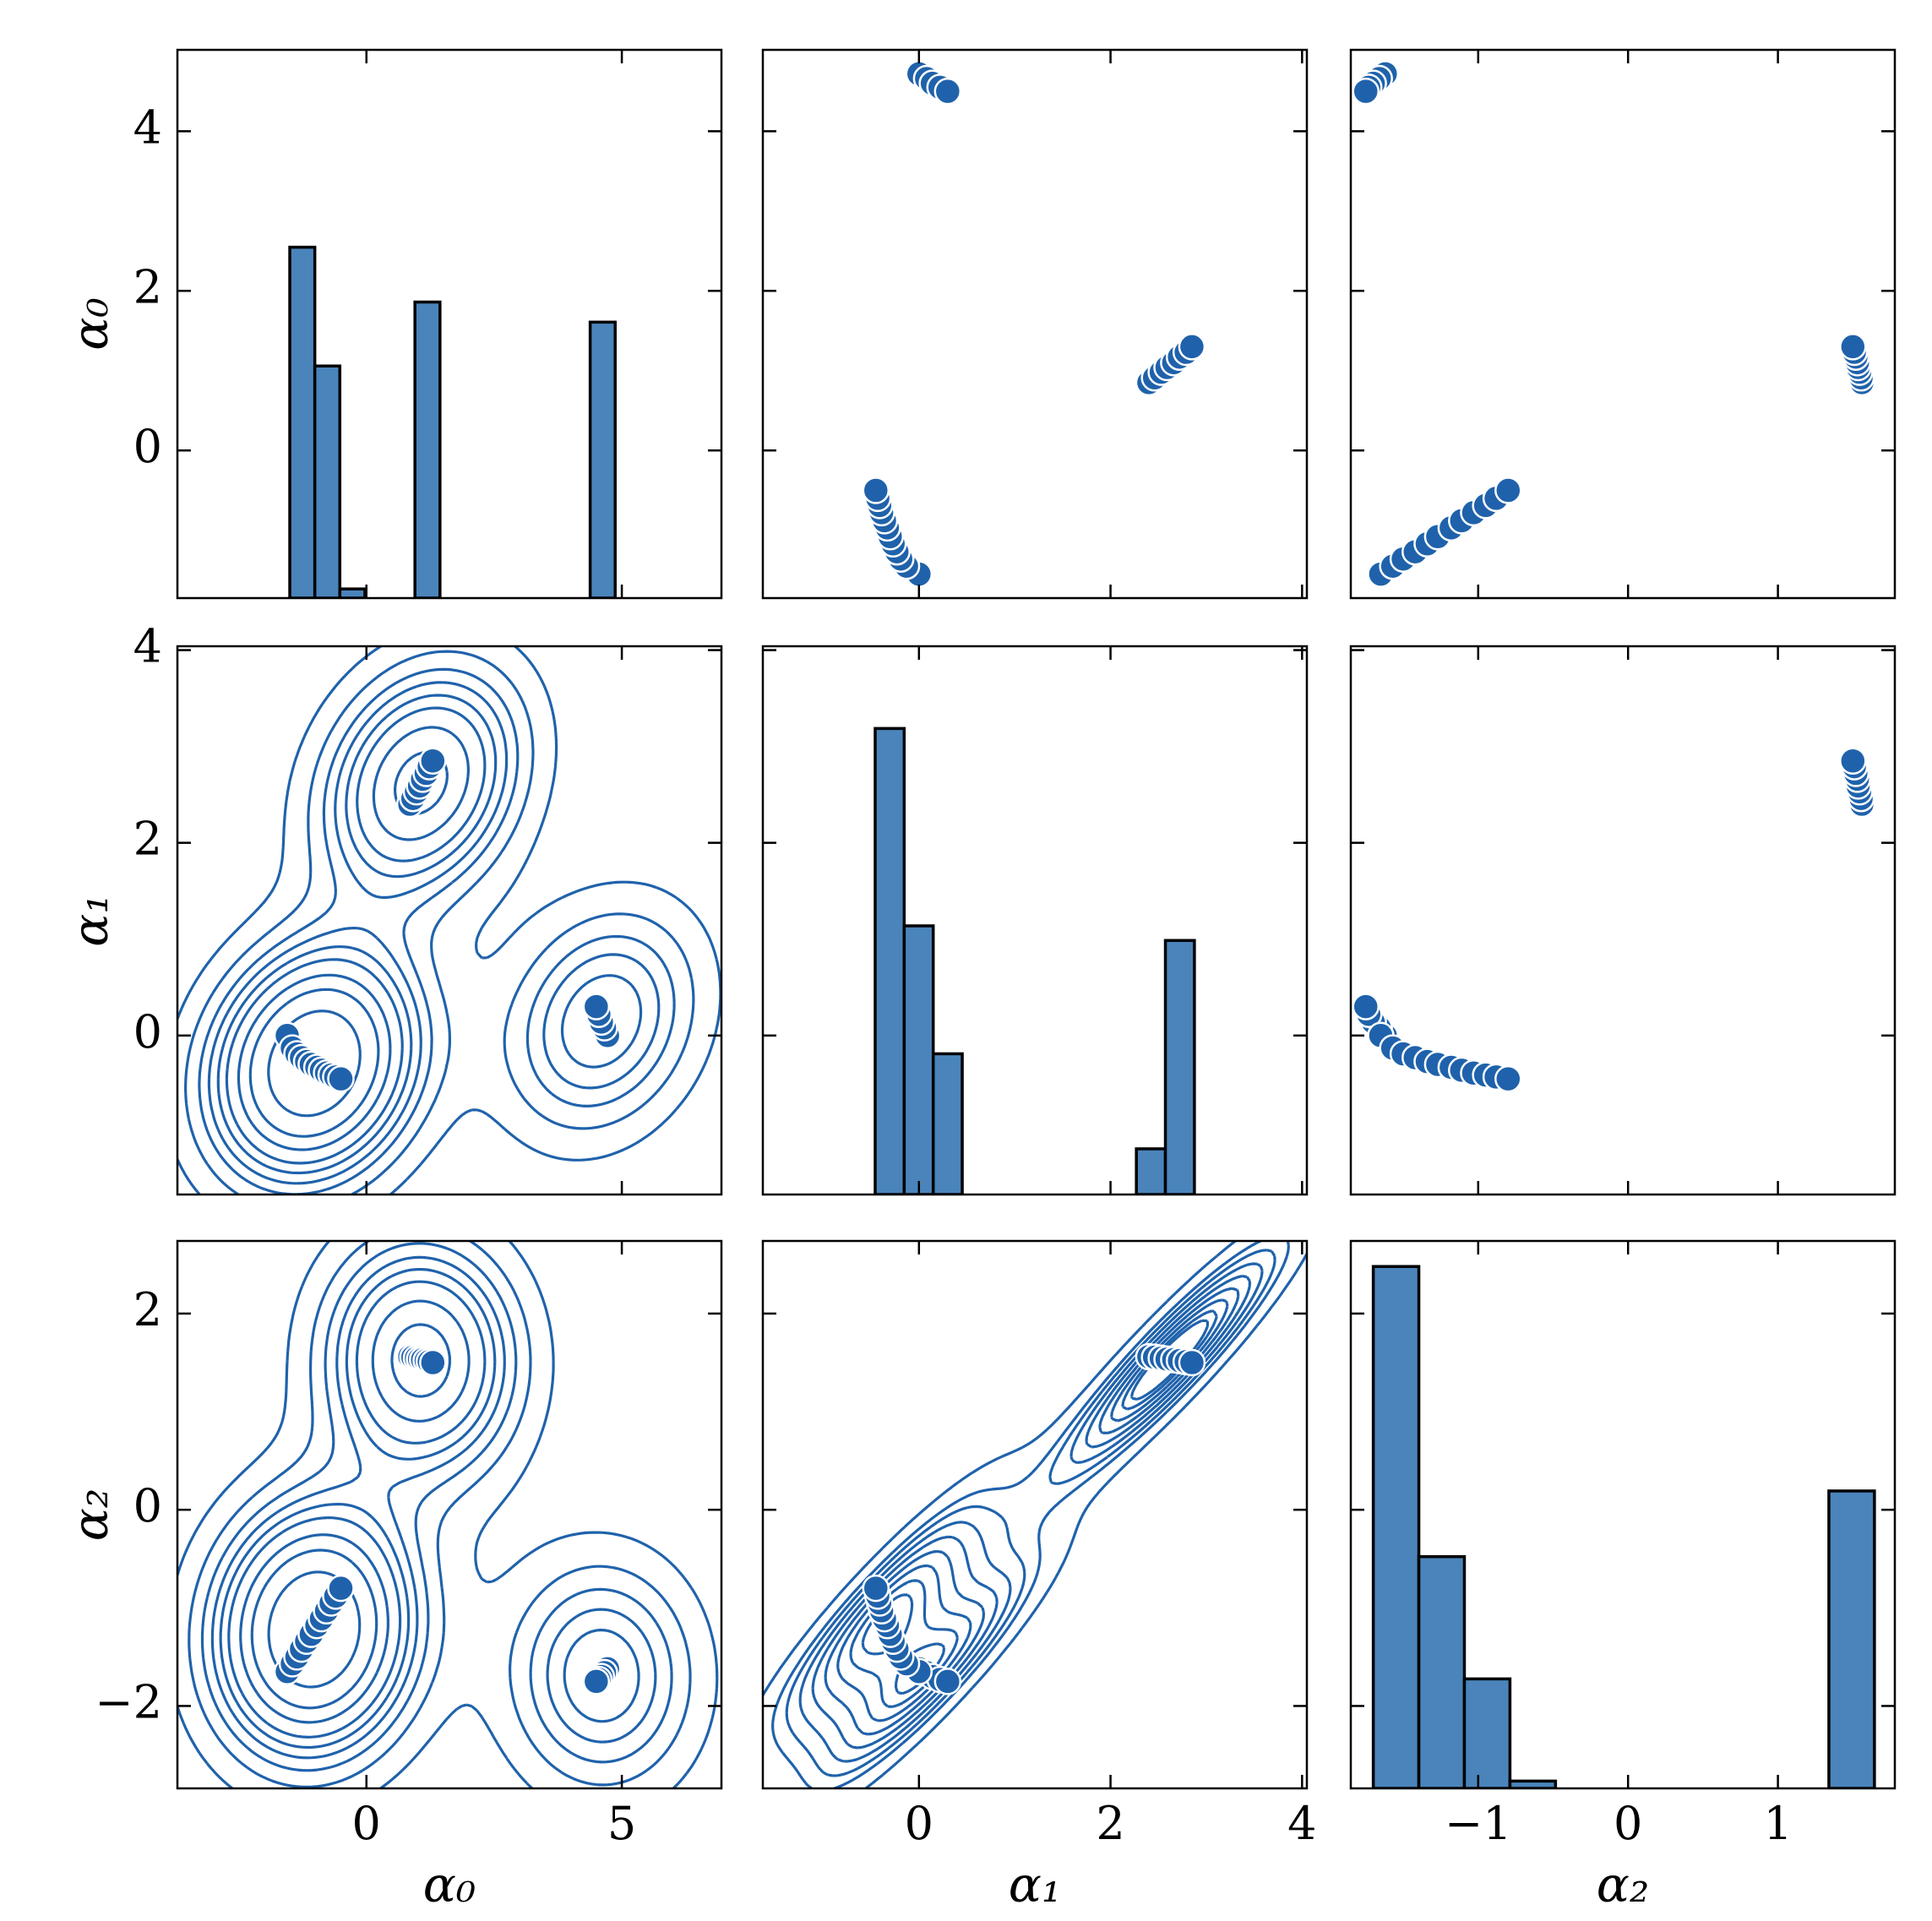 This screenshot has width=1932, height=1921. I want to click on x-tick-label: 1, so click(1778, 1823).